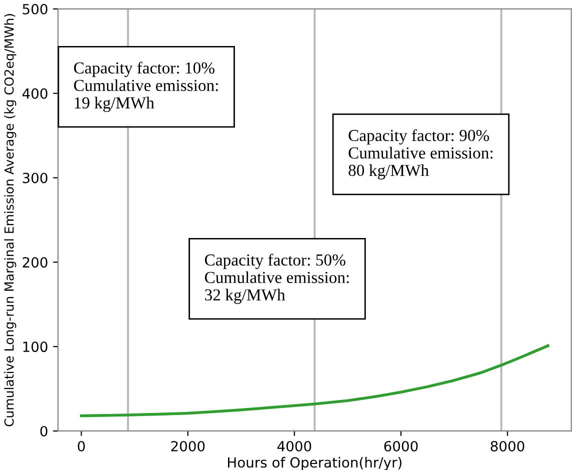 The image size is (580, 470). Describe the element at coordinates (81, 446) in the screenshot. I see `x-tick-label: 0` at that location.